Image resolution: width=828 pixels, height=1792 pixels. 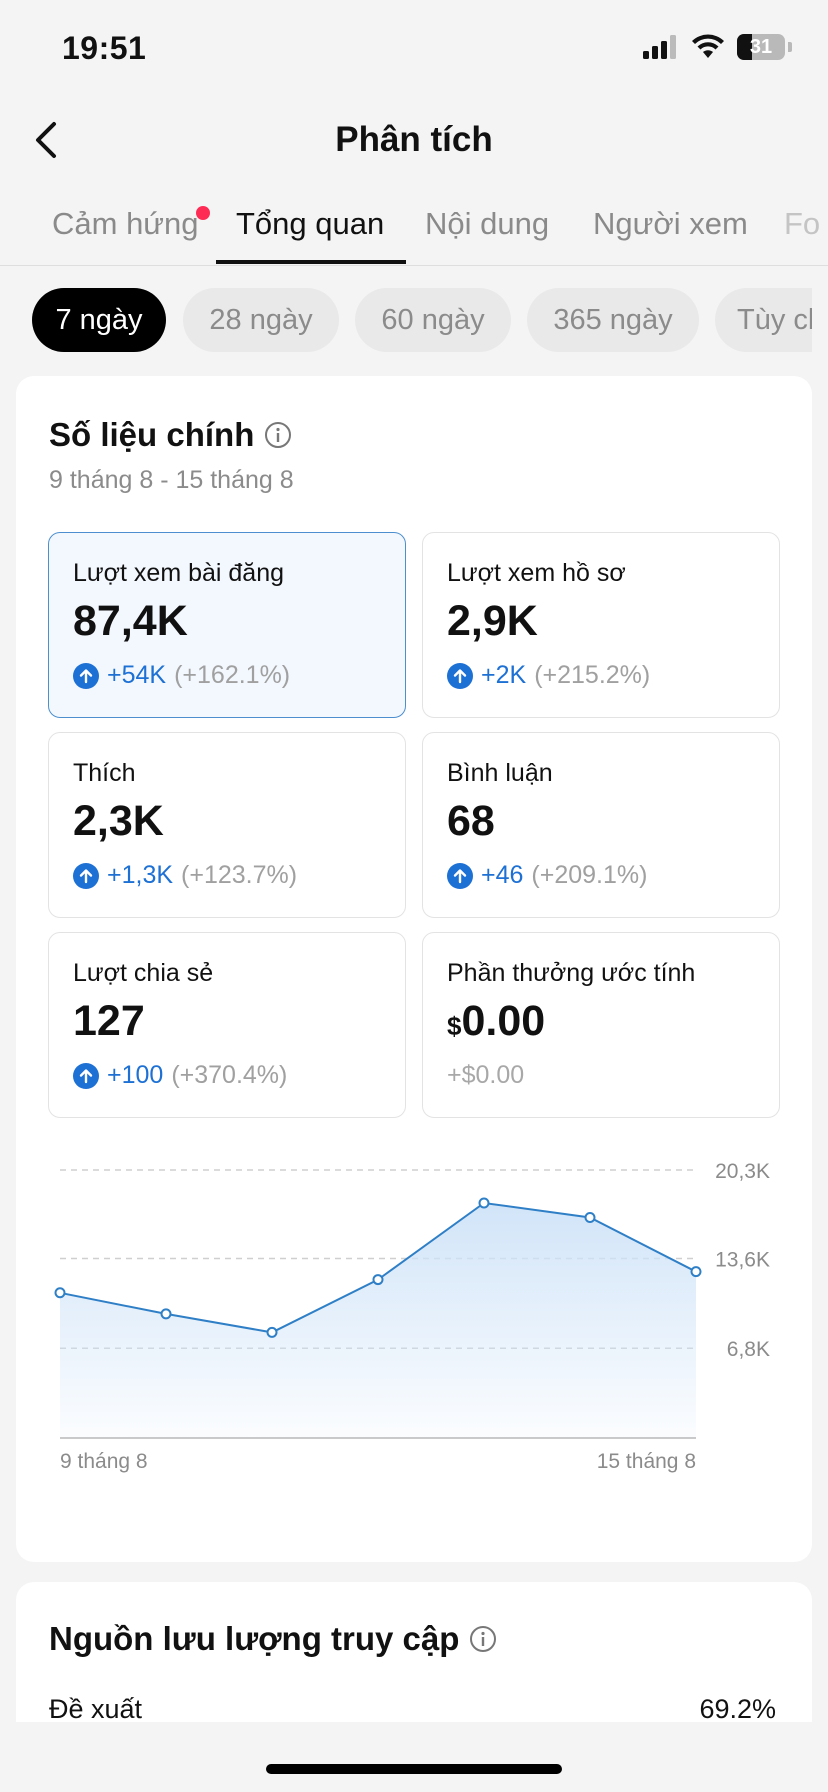 I want to click on signal-icon, so click(x=659, y=47).